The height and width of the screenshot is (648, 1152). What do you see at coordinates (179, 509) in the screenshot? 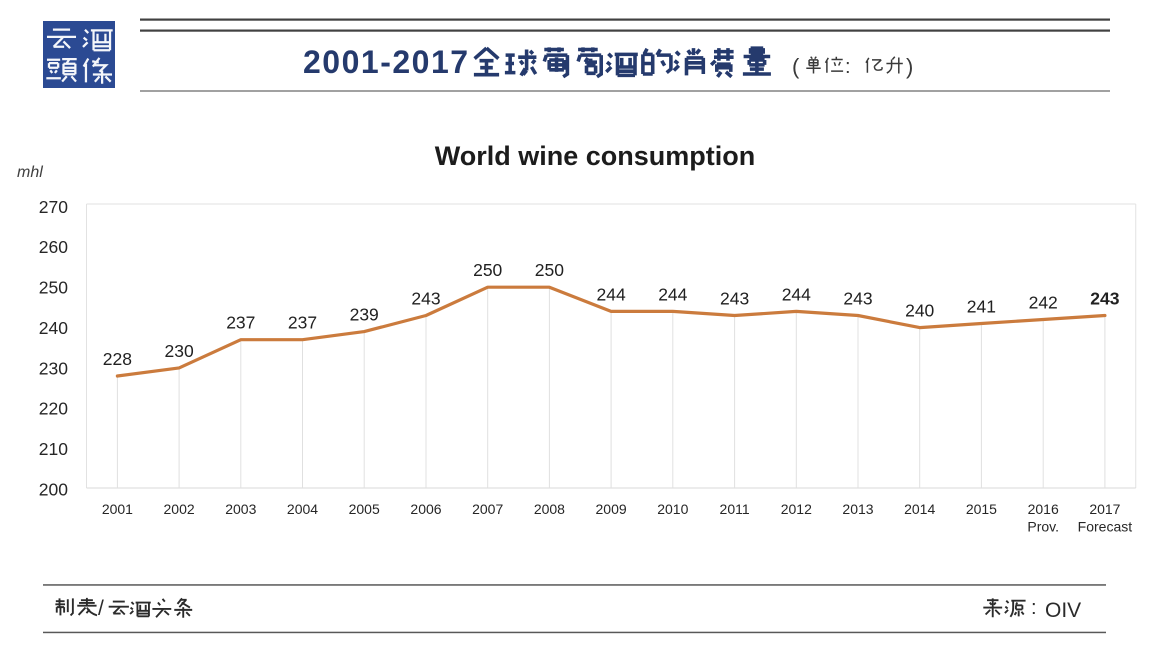
I see `svg-text: 2002` at bounding box center [179, 509].